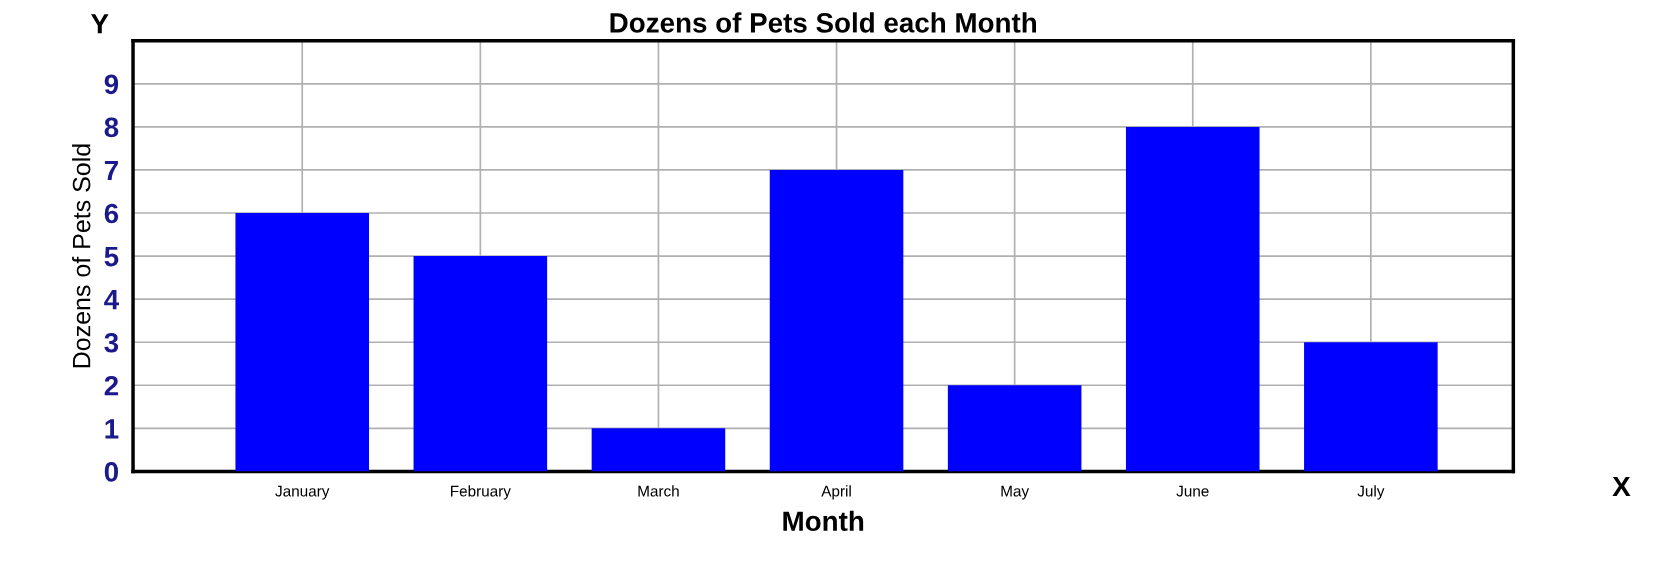 The image size is (1663, 582). I want to click on x-tick-label: March, so click(658, 491).